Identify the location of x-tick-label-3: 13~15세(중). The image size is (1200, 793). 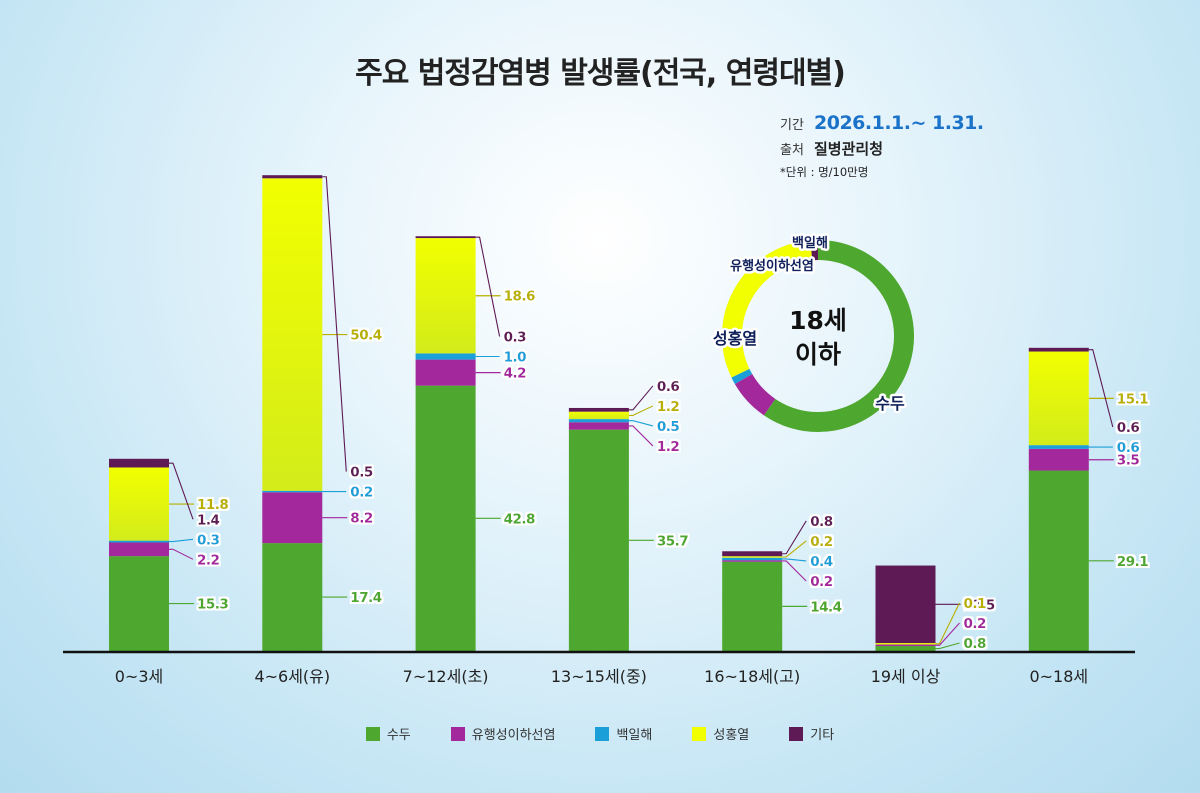
(599, 676).